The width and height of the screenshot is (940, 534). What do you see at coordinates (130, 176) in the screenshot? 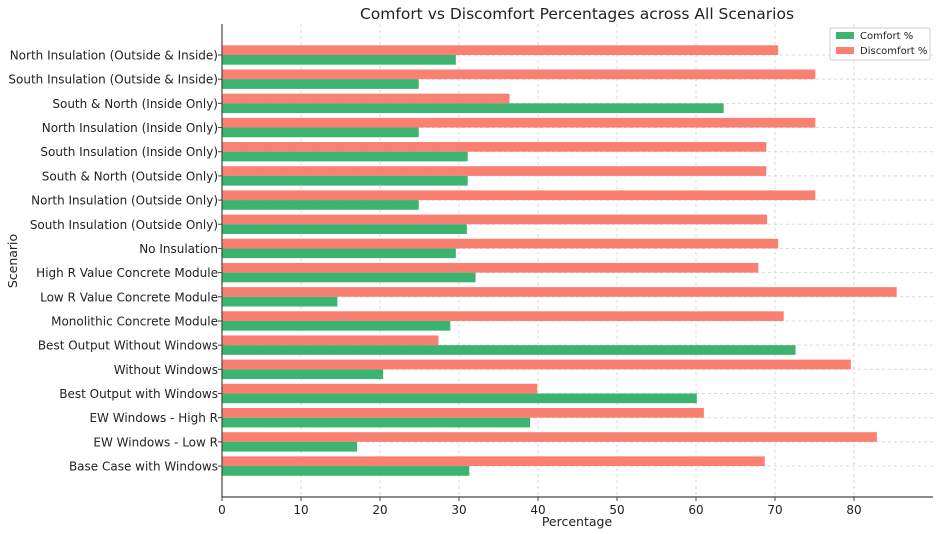
I see `y-tick-label: South & North (Outside Only)` at bounding box center [130, 176].